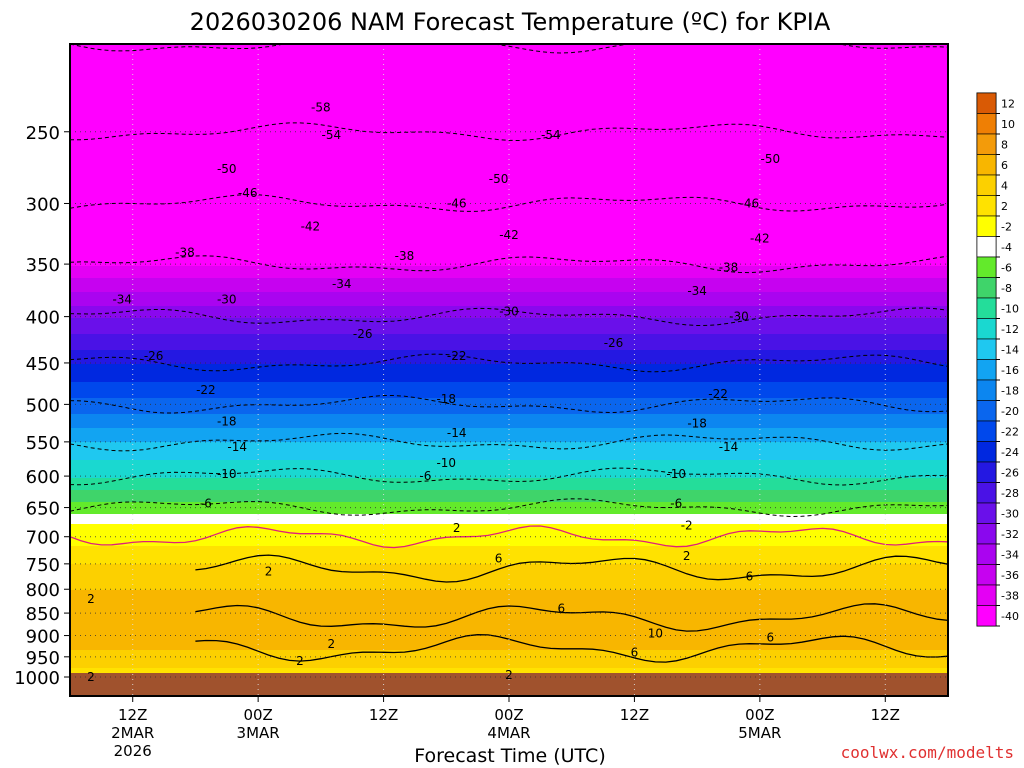  Describe the element at coordinates (43, 614) in the screenshot. I see `y-tick-label: 850` at that location.